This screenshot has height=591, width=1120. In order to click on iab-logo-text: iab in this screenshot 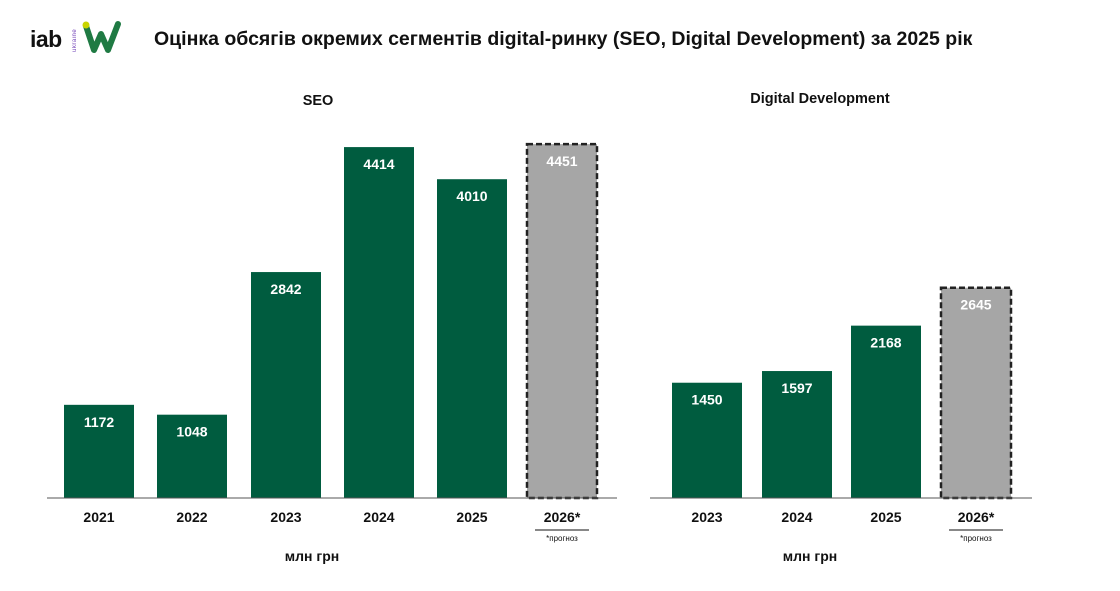, I will do `click(46, 39)`.